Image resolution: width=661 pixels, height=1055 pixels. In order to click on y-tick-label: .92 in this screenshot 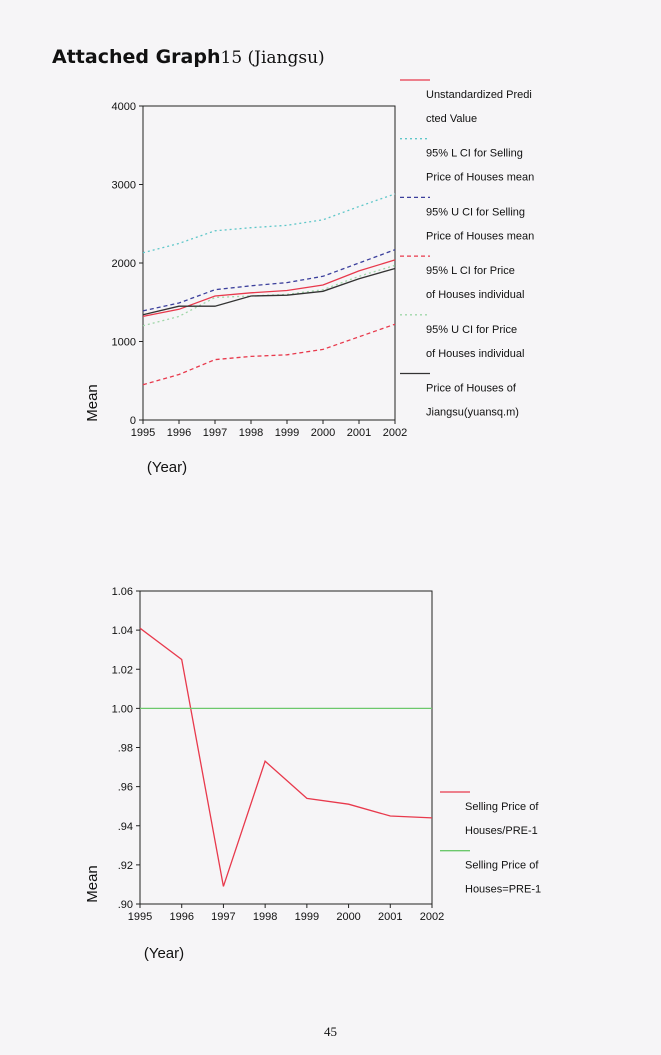, I will do `click(125, 866)`.